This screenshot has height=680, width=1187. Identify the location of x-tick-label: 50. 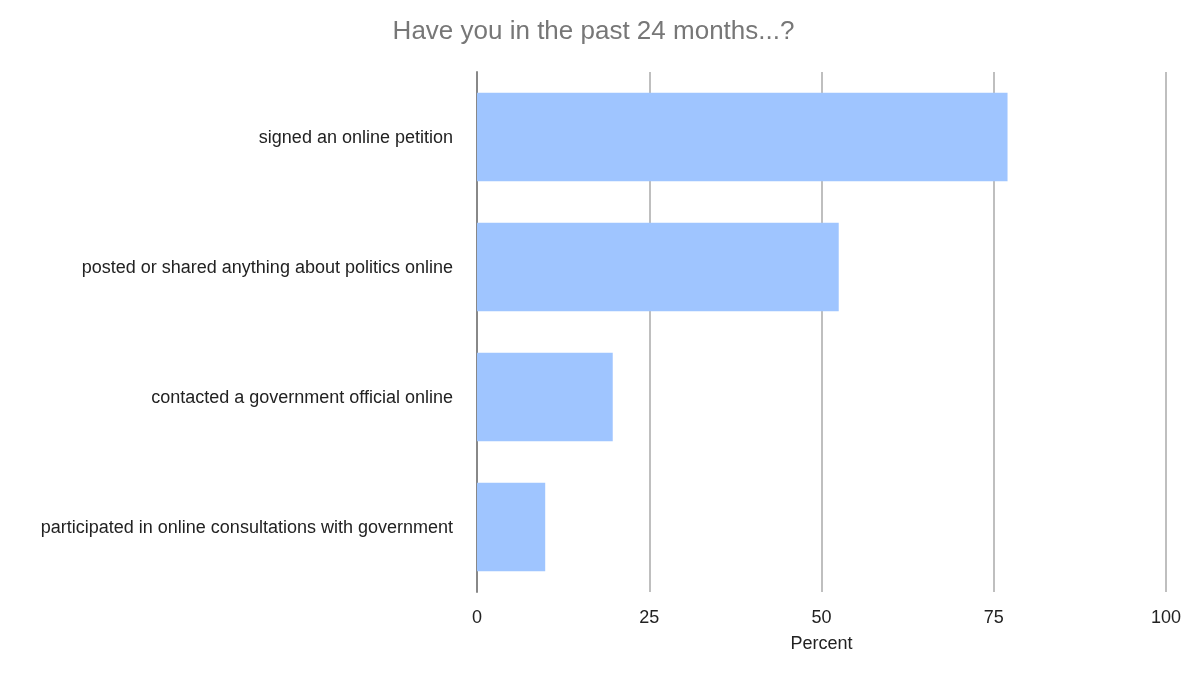
(821, 617).